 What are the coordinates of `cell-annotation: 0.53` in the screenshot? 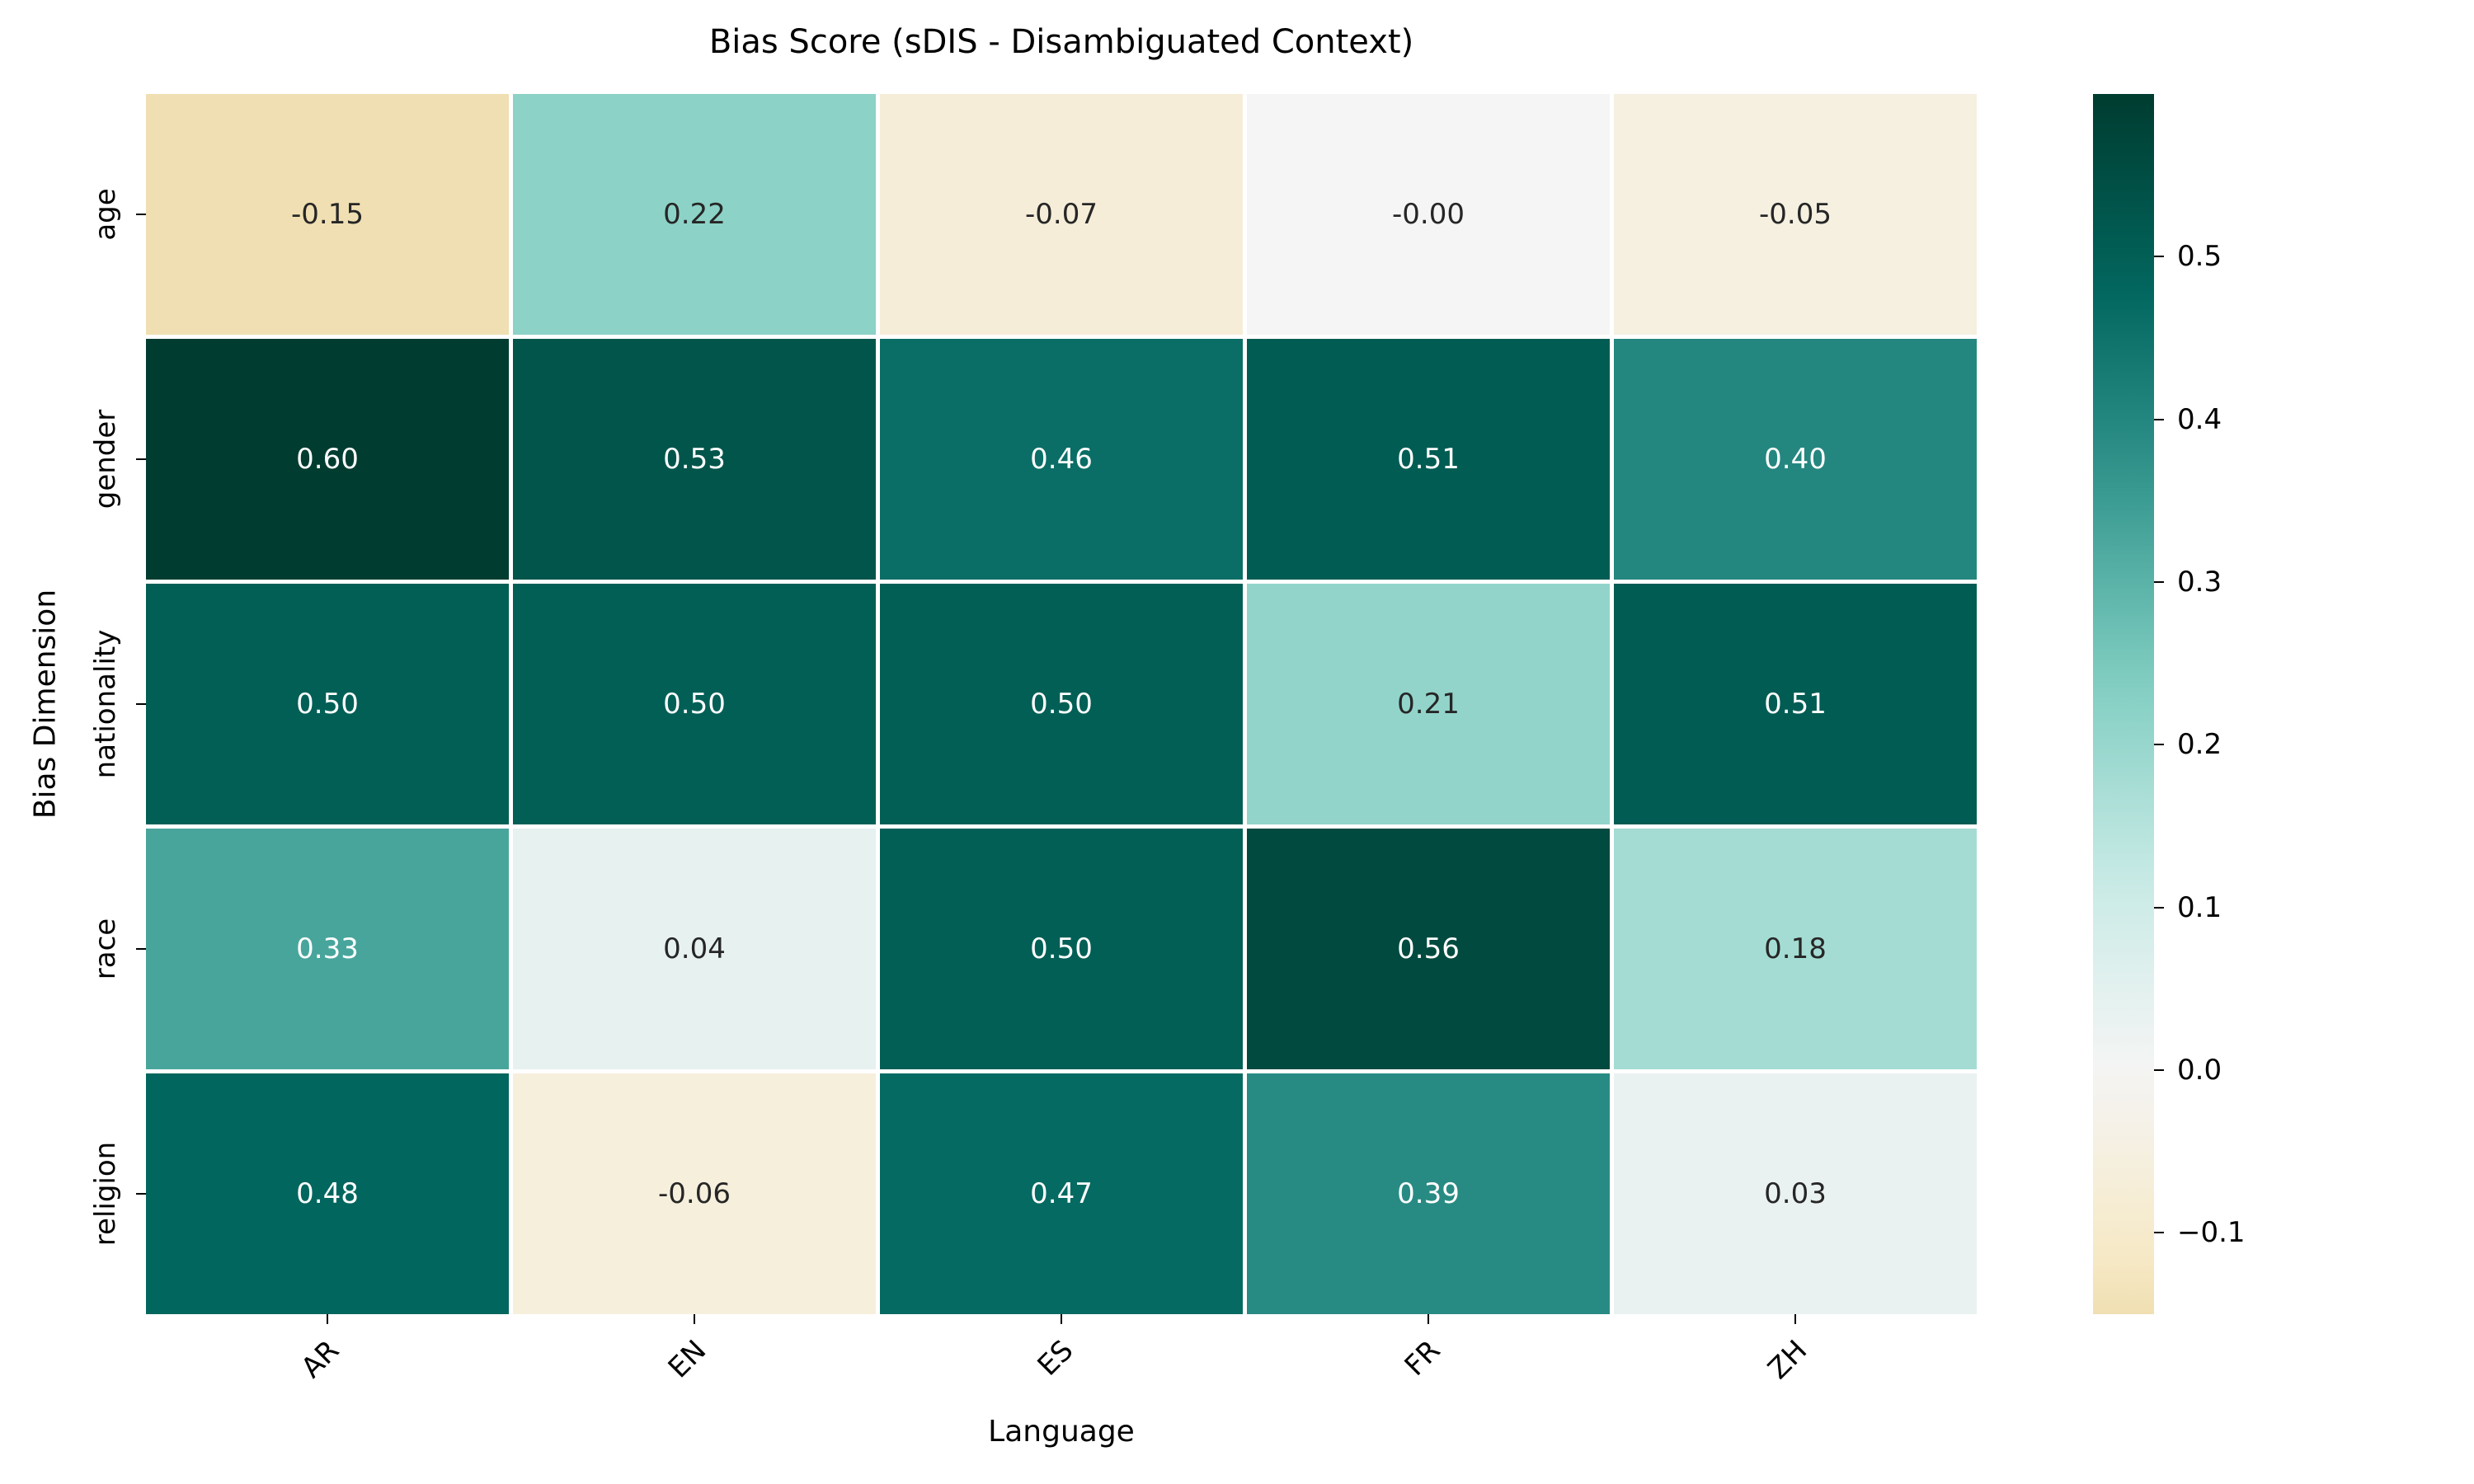 It's located at (694, 459).